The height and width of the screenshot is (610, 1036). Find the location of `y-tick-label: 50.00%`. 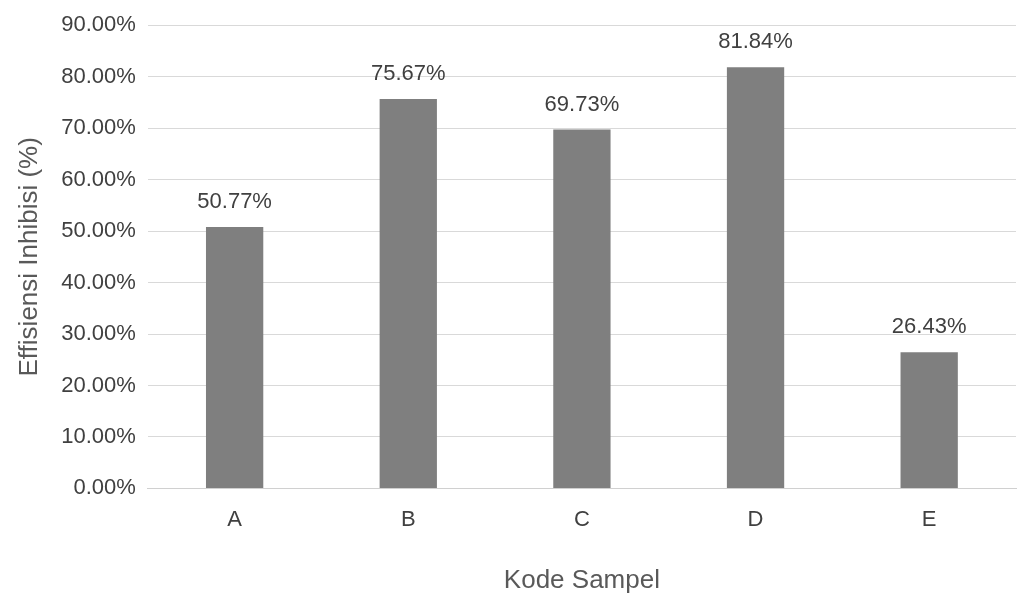

y-tick-label: 50.00% is located at coordinates (98, 230).